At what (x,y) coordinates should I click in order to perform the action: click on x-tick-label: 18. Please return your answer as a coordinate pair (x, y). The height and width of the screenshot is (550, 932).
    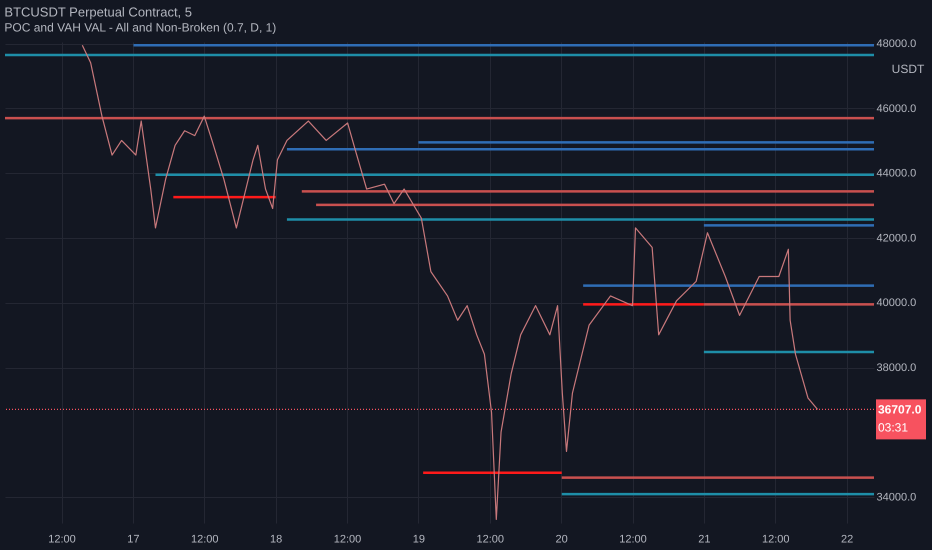
    Looking at the image, I should click on (276, 540).